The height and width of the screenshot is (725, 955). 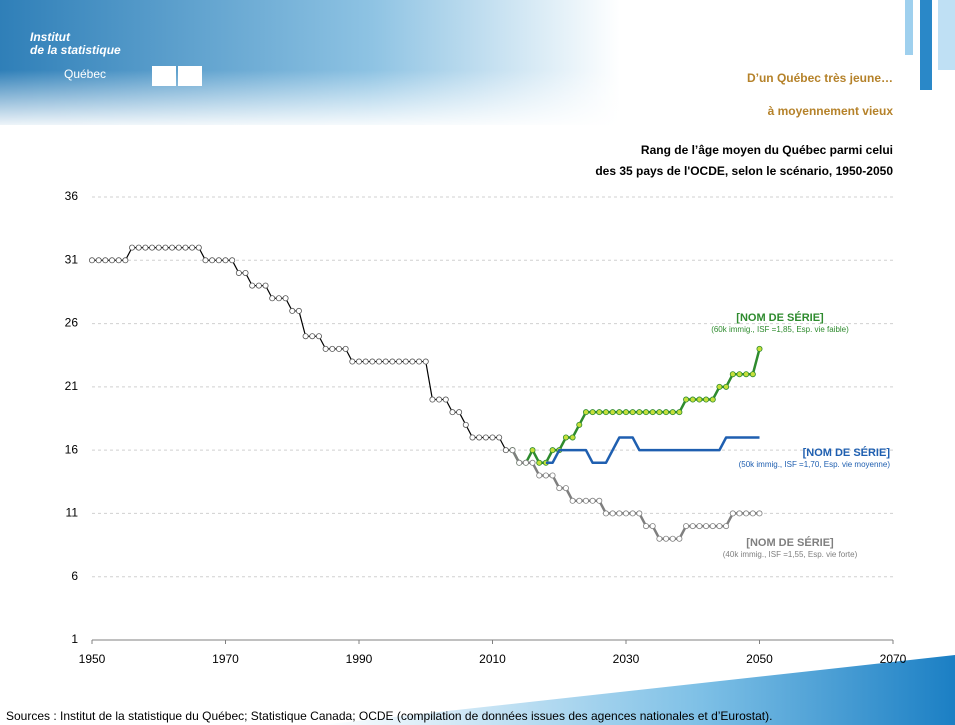 I want to click on x-tick-label: 2010, so click(x=492, y=659).